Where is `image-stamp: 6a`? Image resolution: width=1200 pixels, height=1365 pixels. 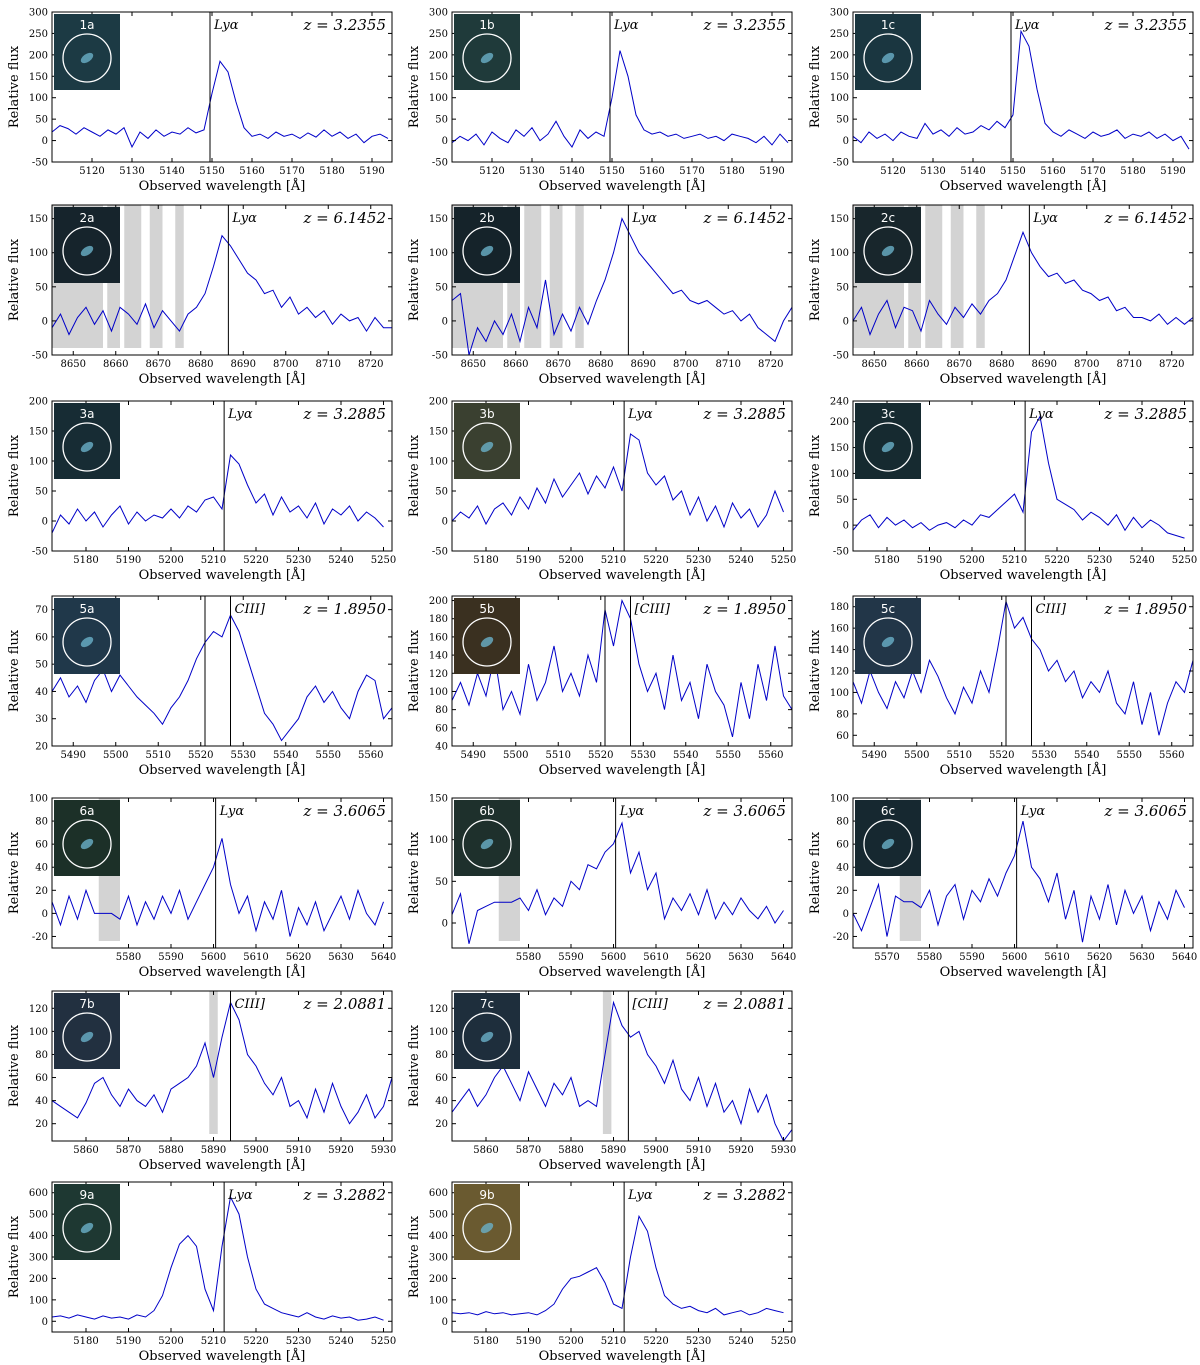 image-stamp: 6a is located at coordinates (87, 838).